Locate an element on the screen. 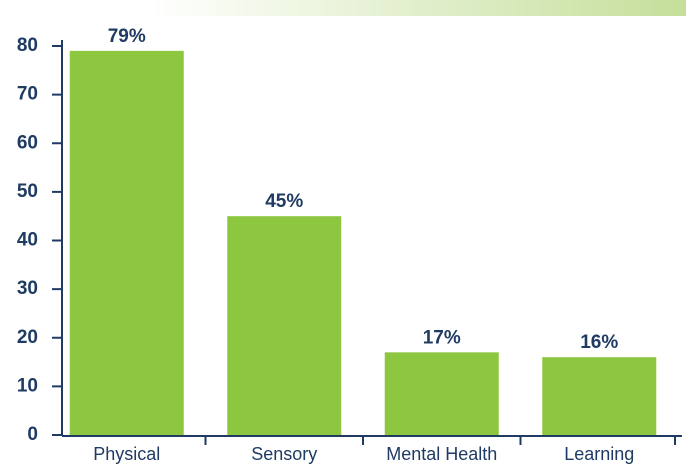 Image resolution: width=686 pixels, height=476 pixels. header-band is located at coordinates (418, 8).